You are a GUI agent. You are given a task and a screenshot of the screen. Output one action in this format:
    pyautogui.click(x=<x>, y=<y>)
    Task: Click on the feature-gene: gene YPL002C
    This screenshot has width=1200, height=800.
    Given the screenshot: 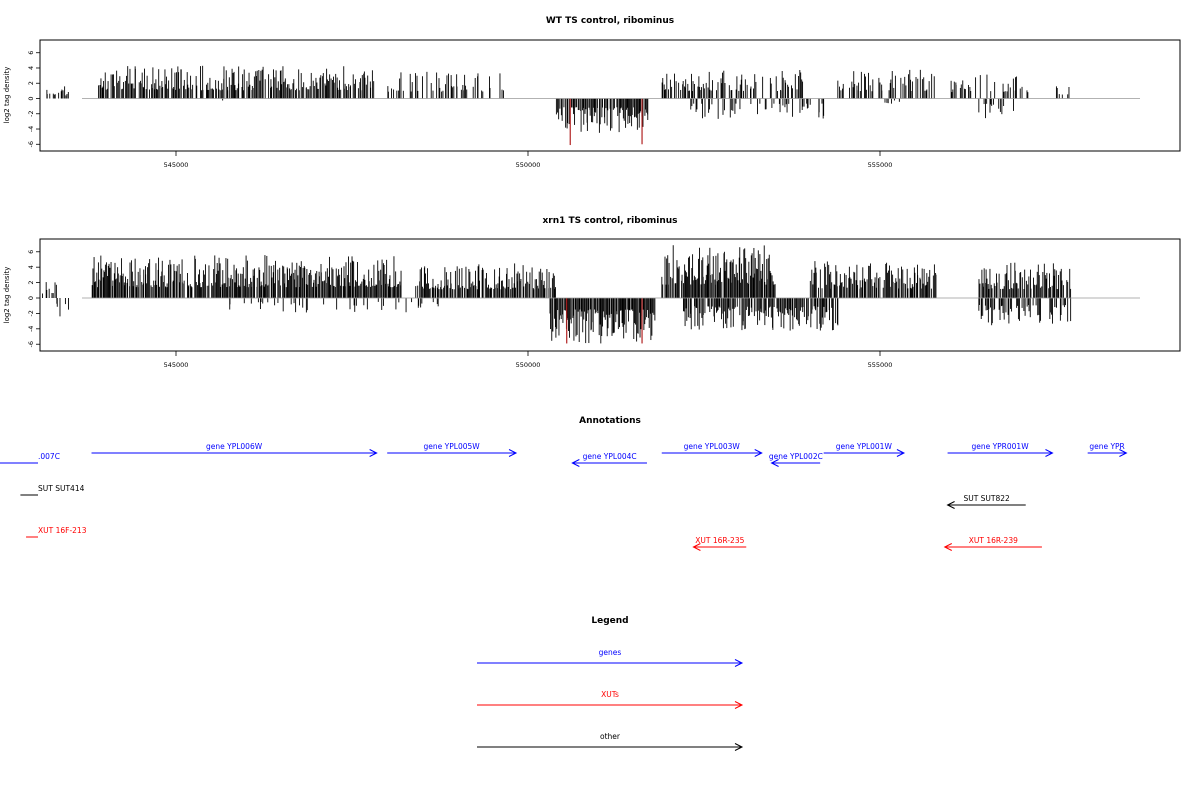 What is the action you would take?
    pyautogui.click(x=796, y=459)
    